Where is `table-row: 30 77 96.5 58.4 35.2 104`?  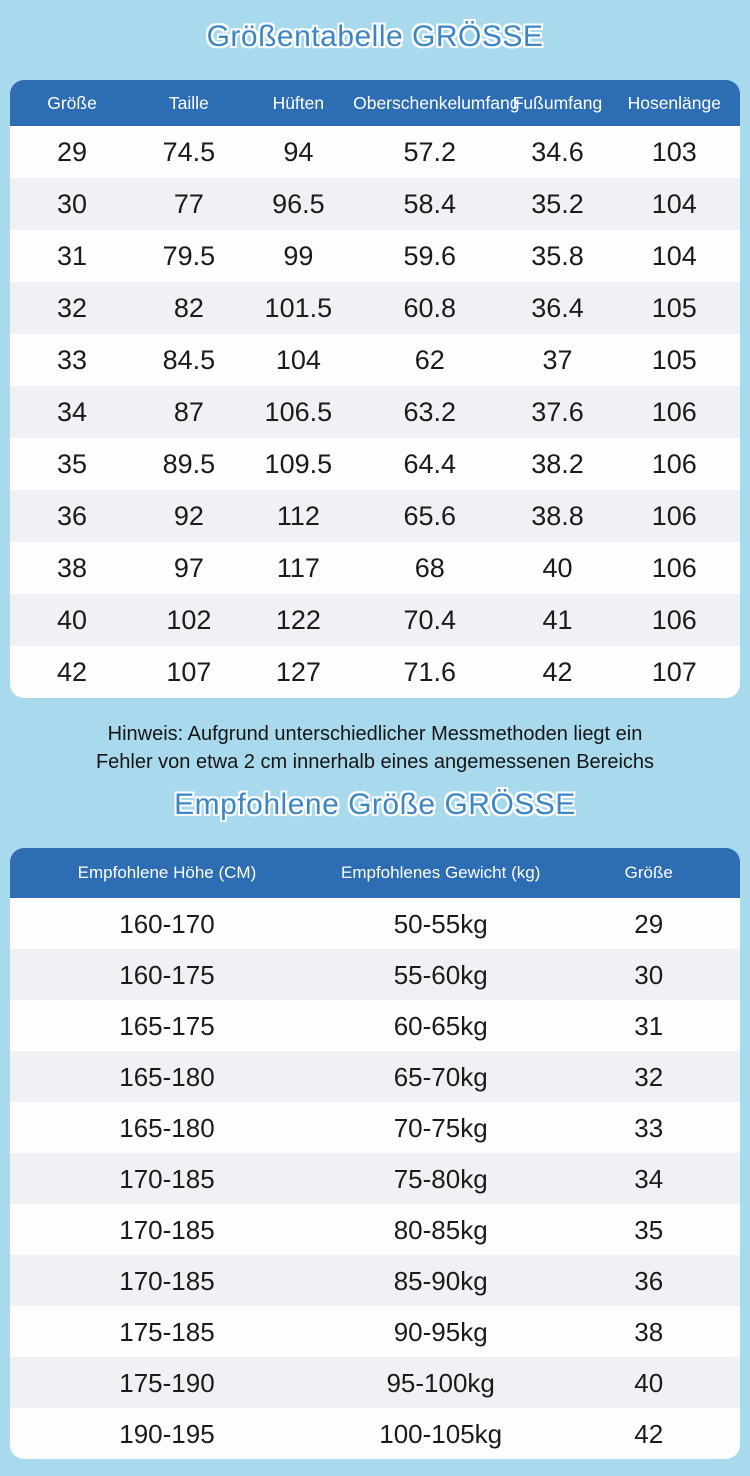 table-row: 30 77 96.5 58.4 35.2 104 is located at coordinates (375, 204).